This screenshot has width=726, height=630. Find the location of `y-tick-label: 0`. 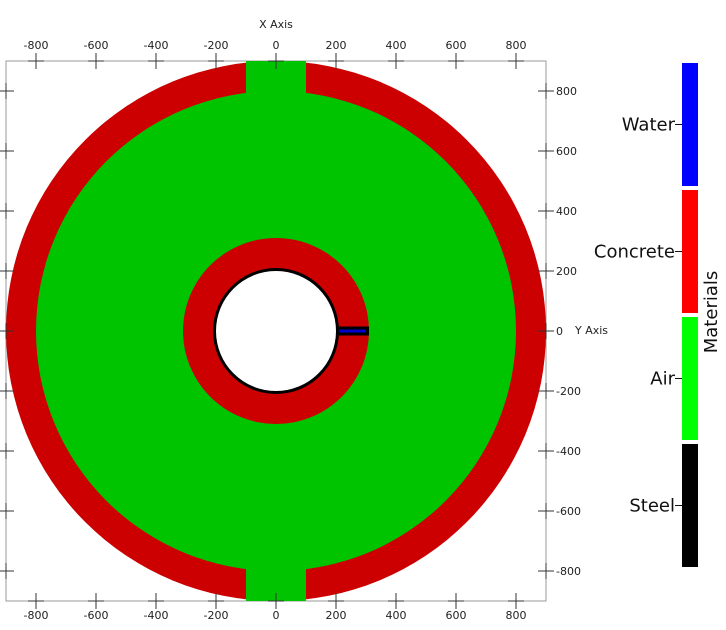

y-tick-label: 0 is located at coordinates (559, 331).